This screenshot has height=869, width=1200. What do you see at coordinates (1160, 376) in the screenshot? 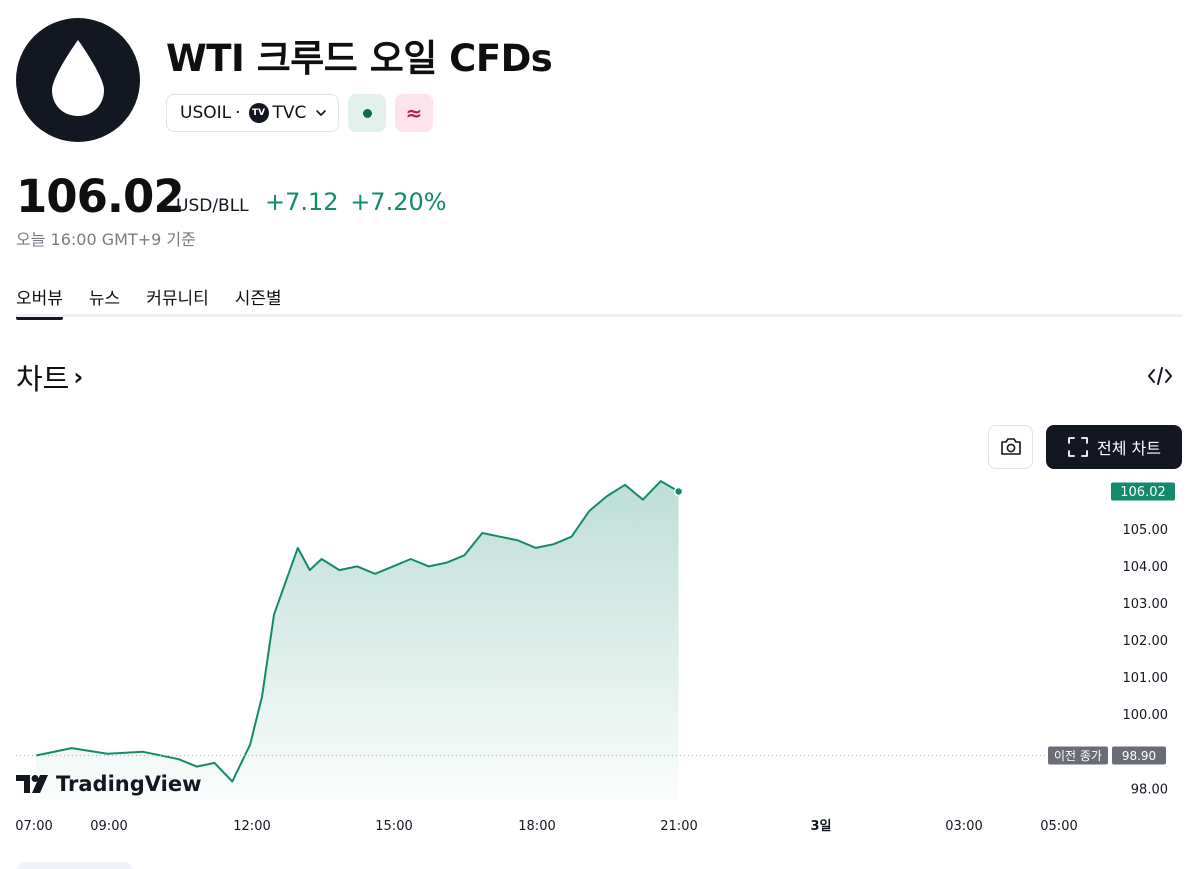
I see `code-embed-icon` at bounding box center [1160, 376].